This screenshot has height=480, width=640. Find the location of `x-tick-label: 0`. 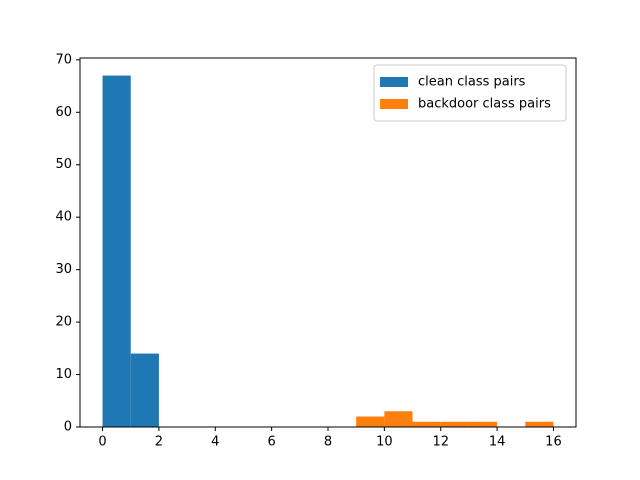

x-tick-label: 0 is located at coordinates (102, 442).